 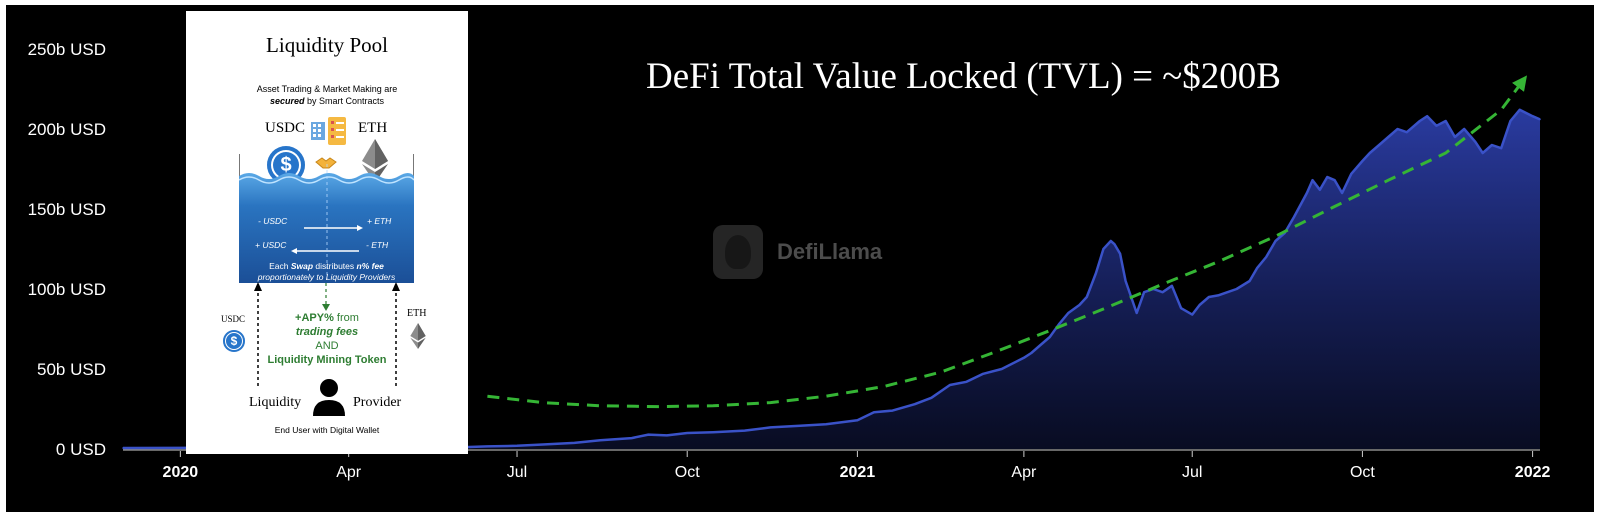 I want to click on swap2-usdc-in: + USDC, so click(x=271, y=245).